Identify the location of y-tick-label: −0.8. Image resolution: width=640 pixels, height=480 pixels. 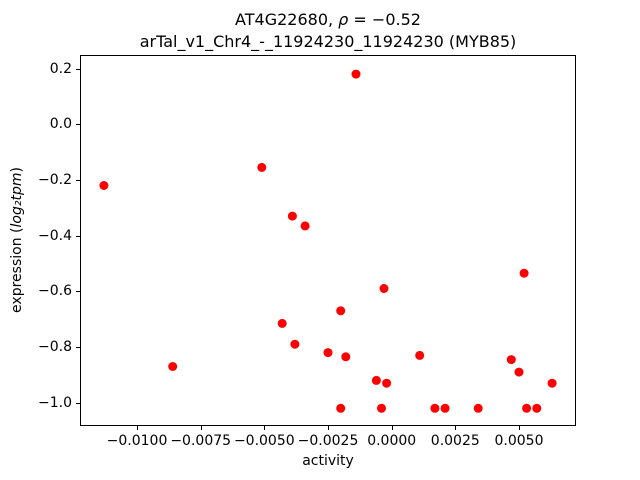
(55, 347).